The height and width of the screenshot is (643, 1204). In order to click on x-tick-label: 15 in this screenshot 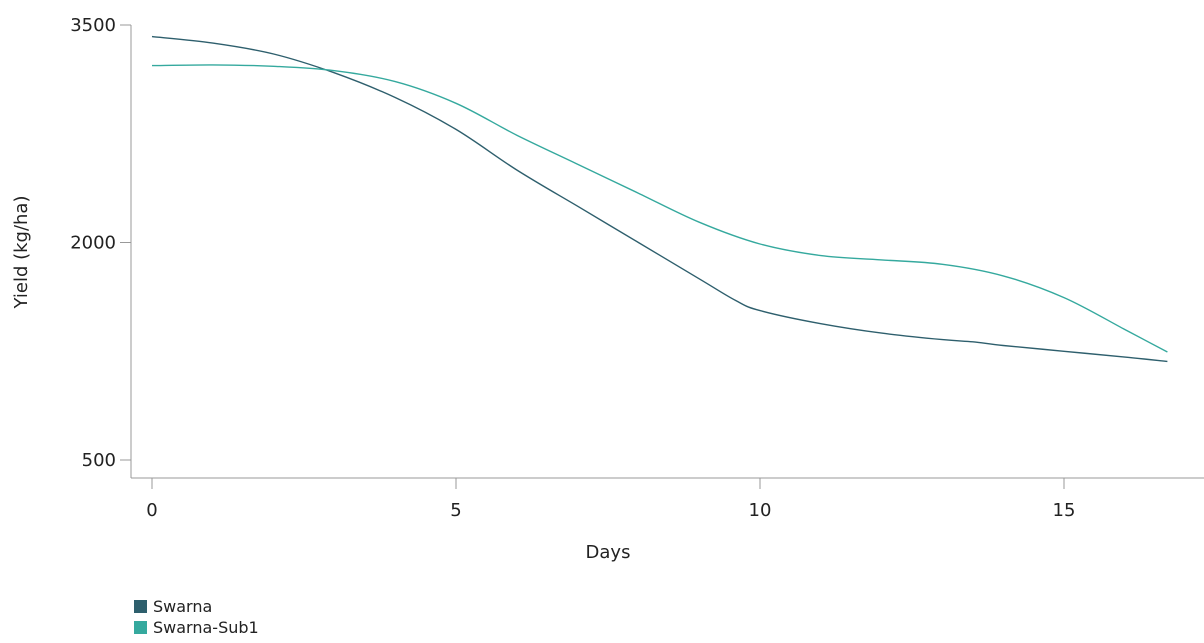, I will do `click(1064, 510)`.